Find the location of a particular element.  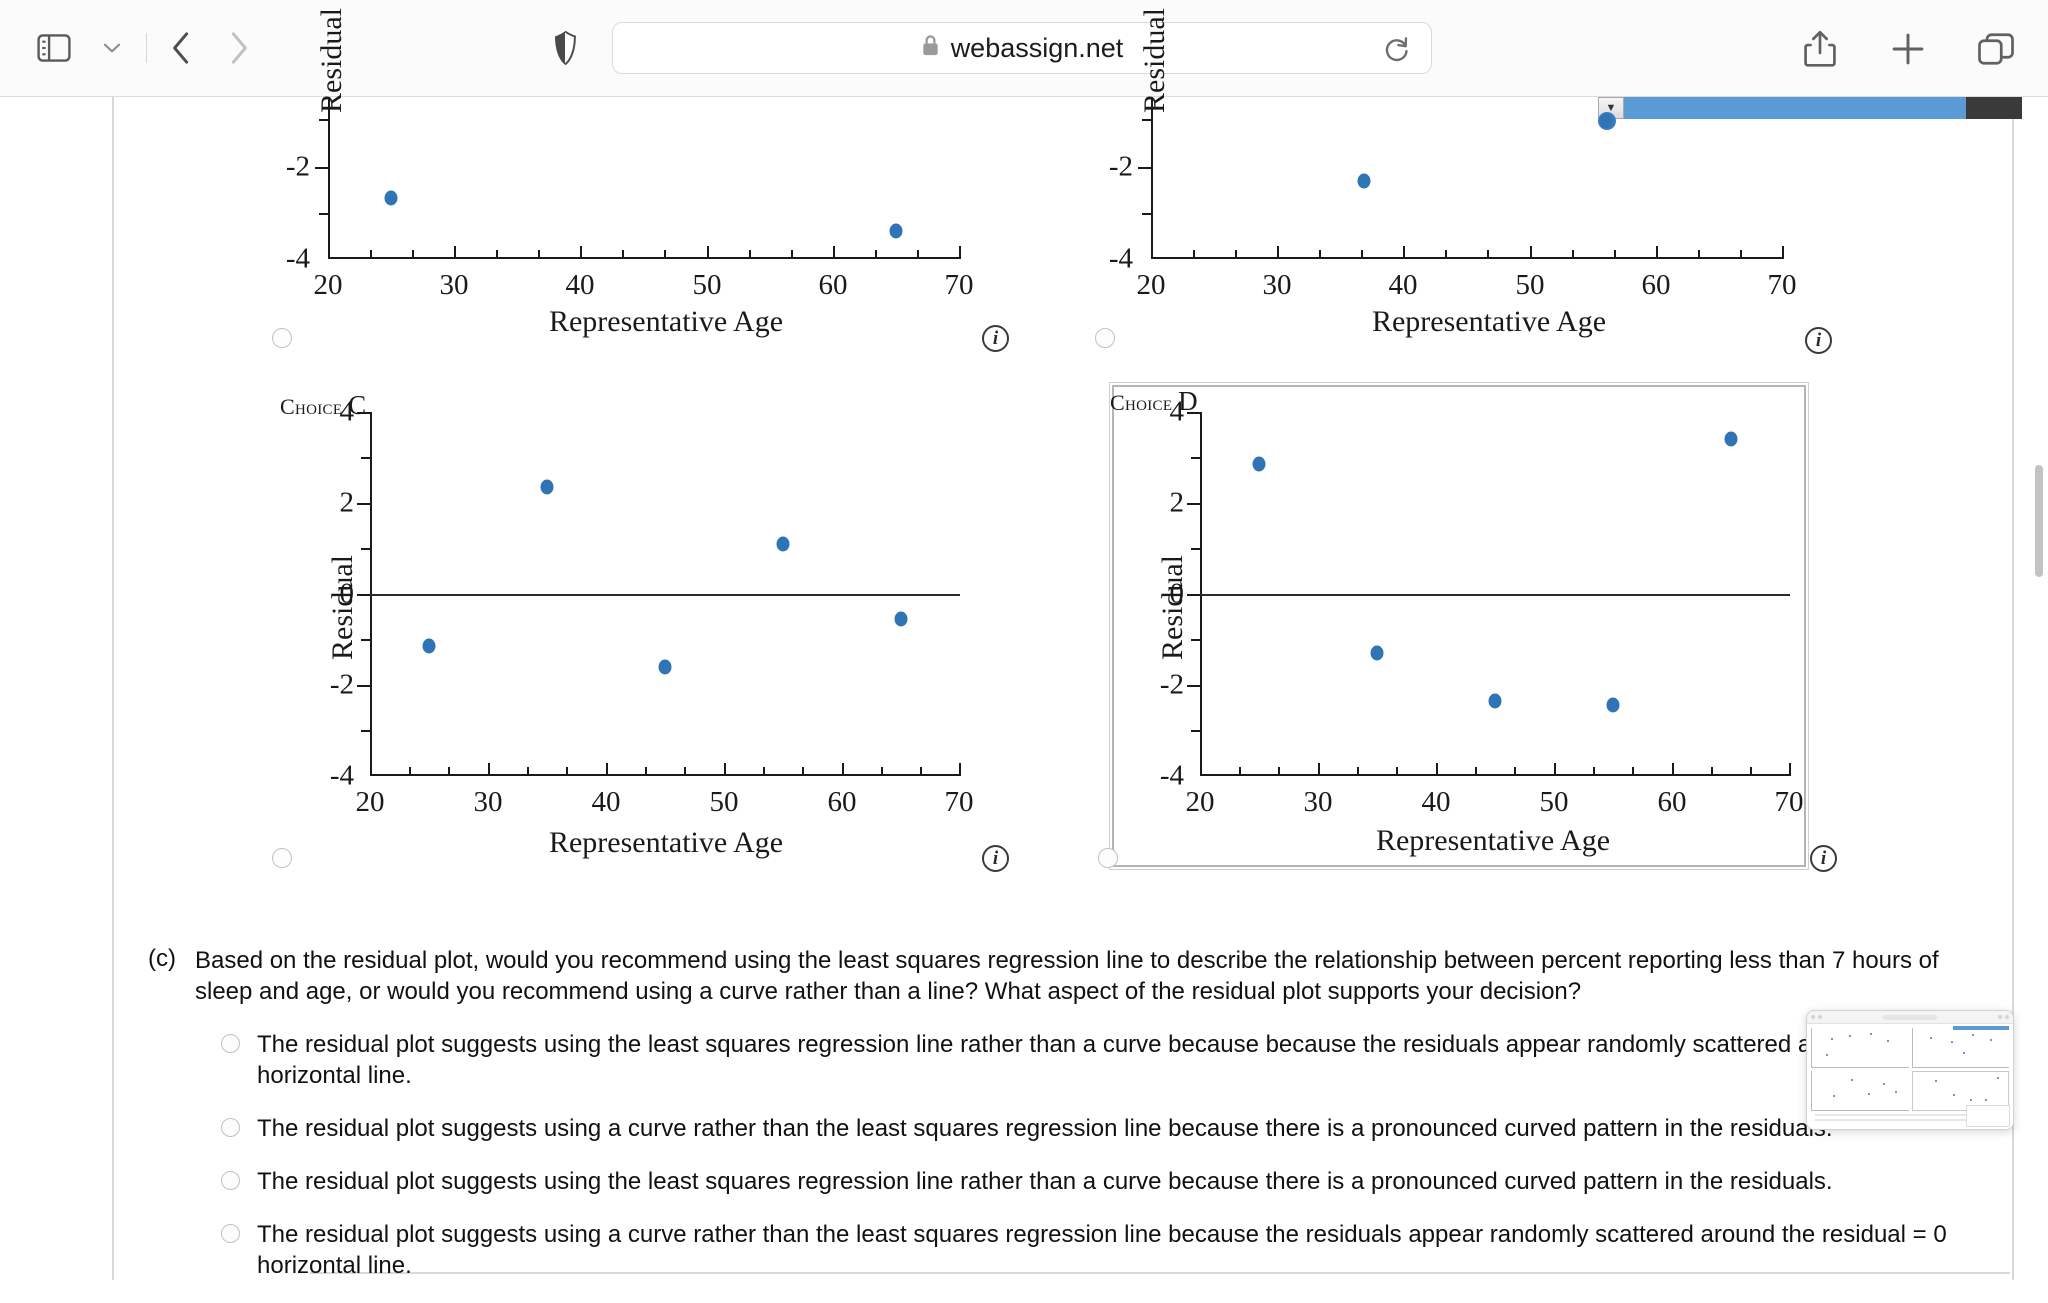

choice-d-title-letter: D is located at coordinates (1188, 401).